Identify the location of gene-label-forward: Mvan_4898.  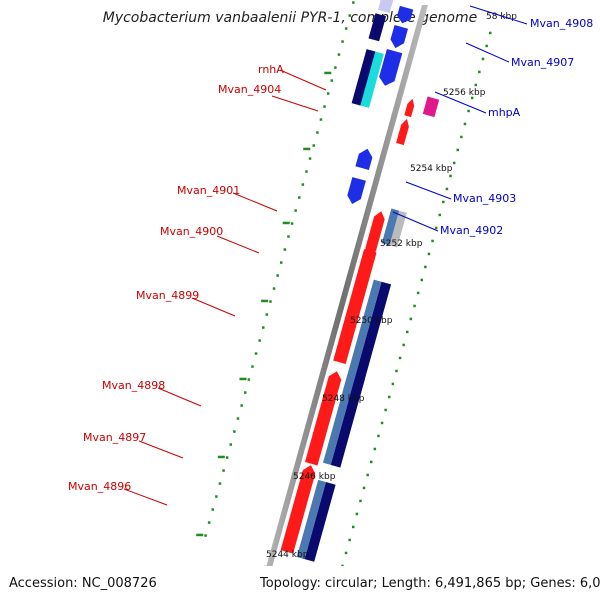
(133, 385).